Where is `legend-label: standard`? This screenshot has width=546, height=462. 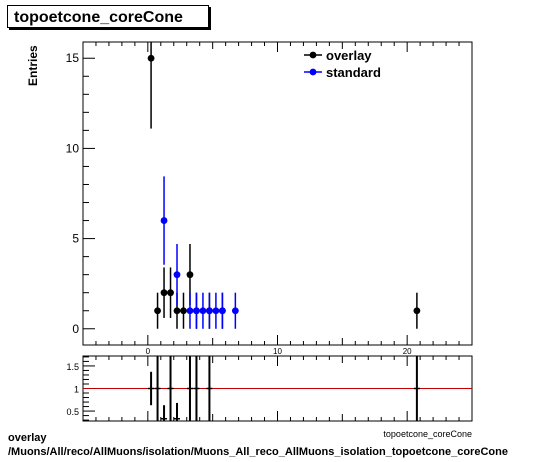 legend-label: standard is located at coordinates (353, 72).